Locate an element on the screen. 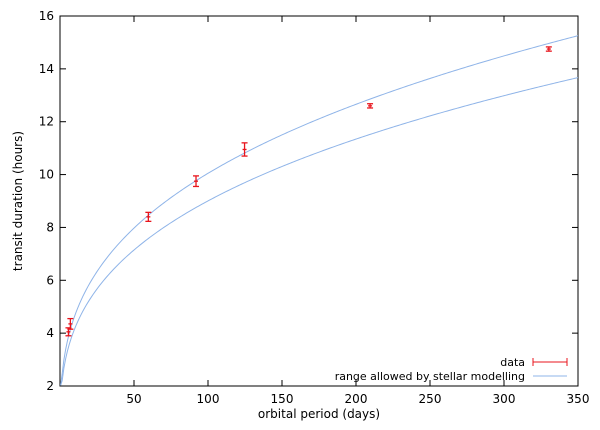 The width and height of the screenshot is (600, 430). x-tick-label: 100 is located at coordinates (208, 399).